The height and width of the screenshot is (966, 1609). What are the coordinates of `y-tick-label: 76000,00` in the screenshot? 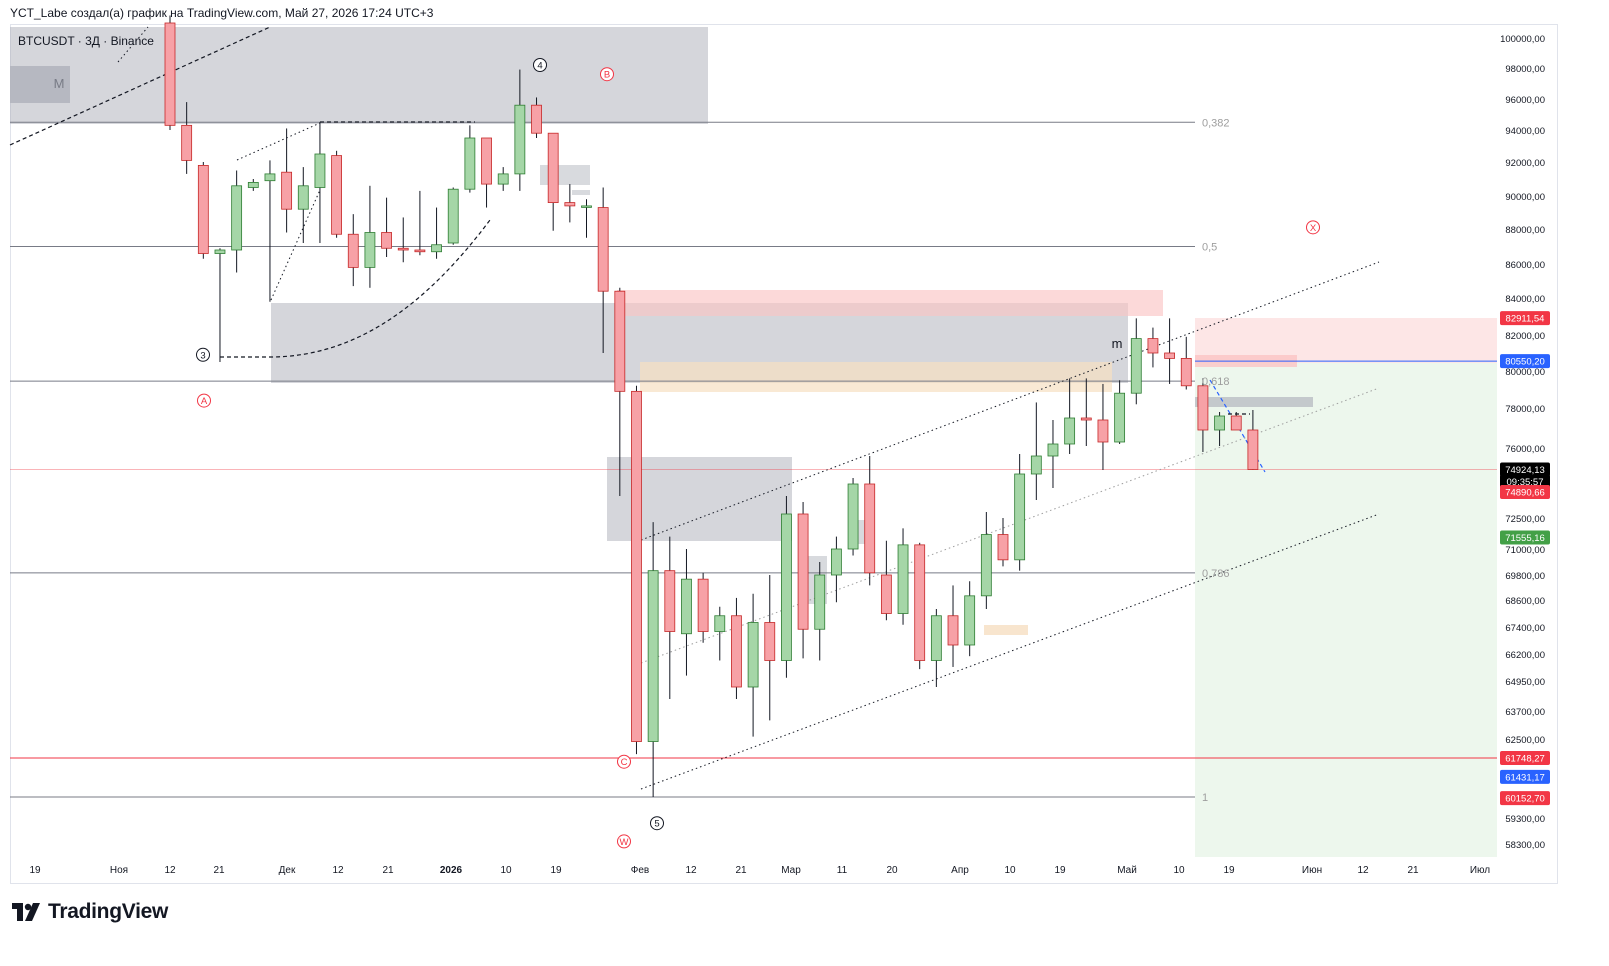 It's located at (1525, 449).